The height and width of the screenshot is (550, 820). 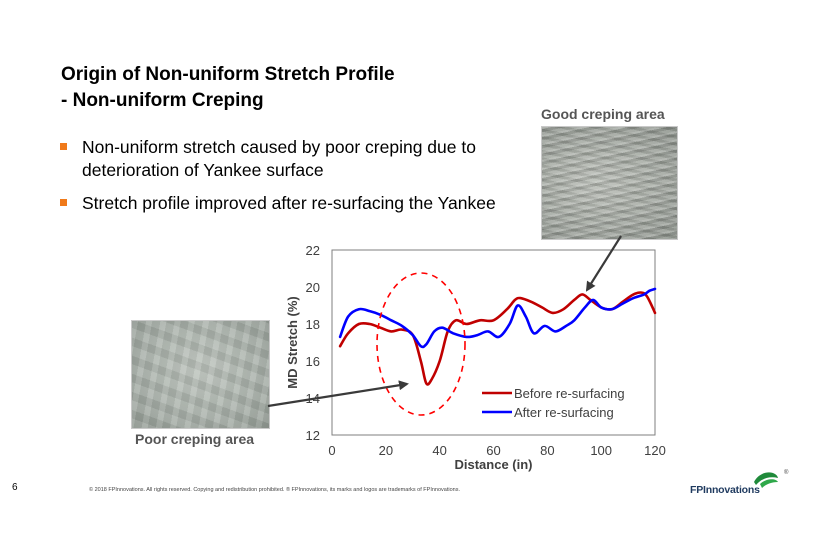 I want to click on x-tick-label: 80, so click(x=547, y=450).